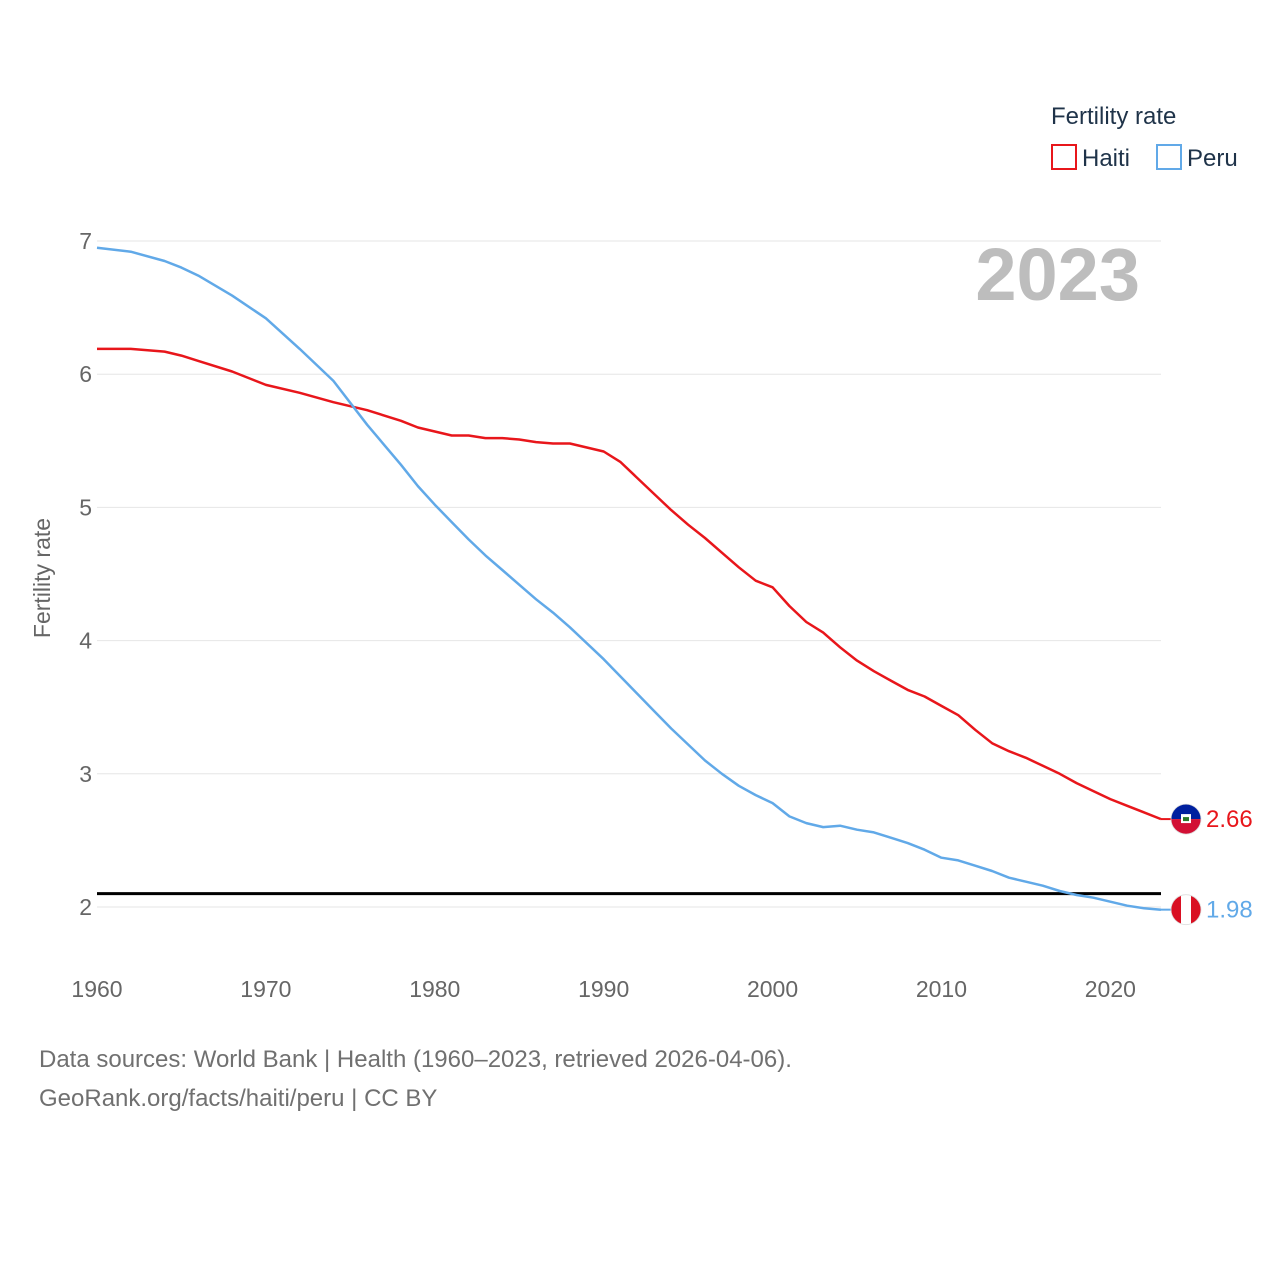 Image resolution: width=1280 pixels, height=1280 pixels. I want to click on legend-label-peru: Peru, so click(1212, 158).